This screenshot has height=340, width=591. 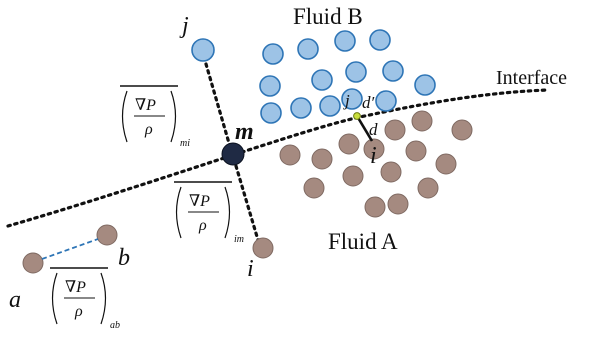 What do you see at coordinates (124, 258) in the screenshot?
I see `label-b: b` at bounding box center [124, 258].